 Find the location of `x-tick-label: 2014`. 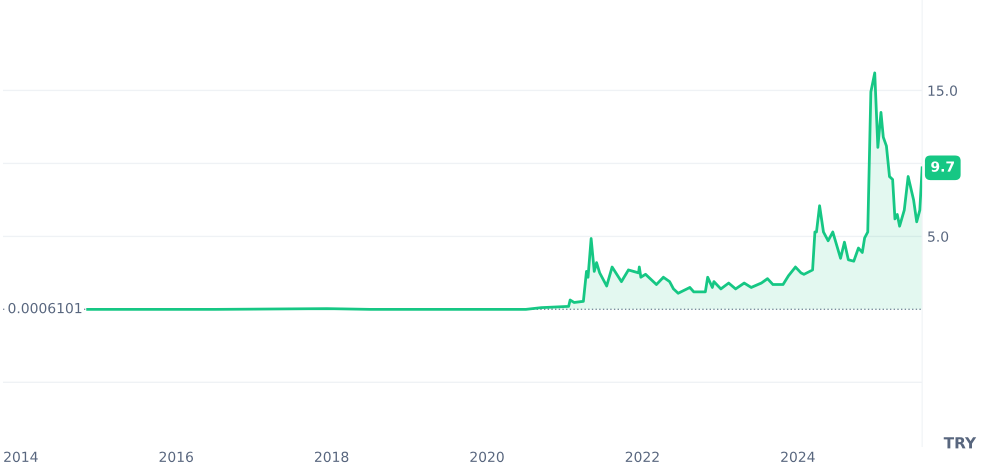

x-tick-label: 2014 is located at coordinates (21, 457).